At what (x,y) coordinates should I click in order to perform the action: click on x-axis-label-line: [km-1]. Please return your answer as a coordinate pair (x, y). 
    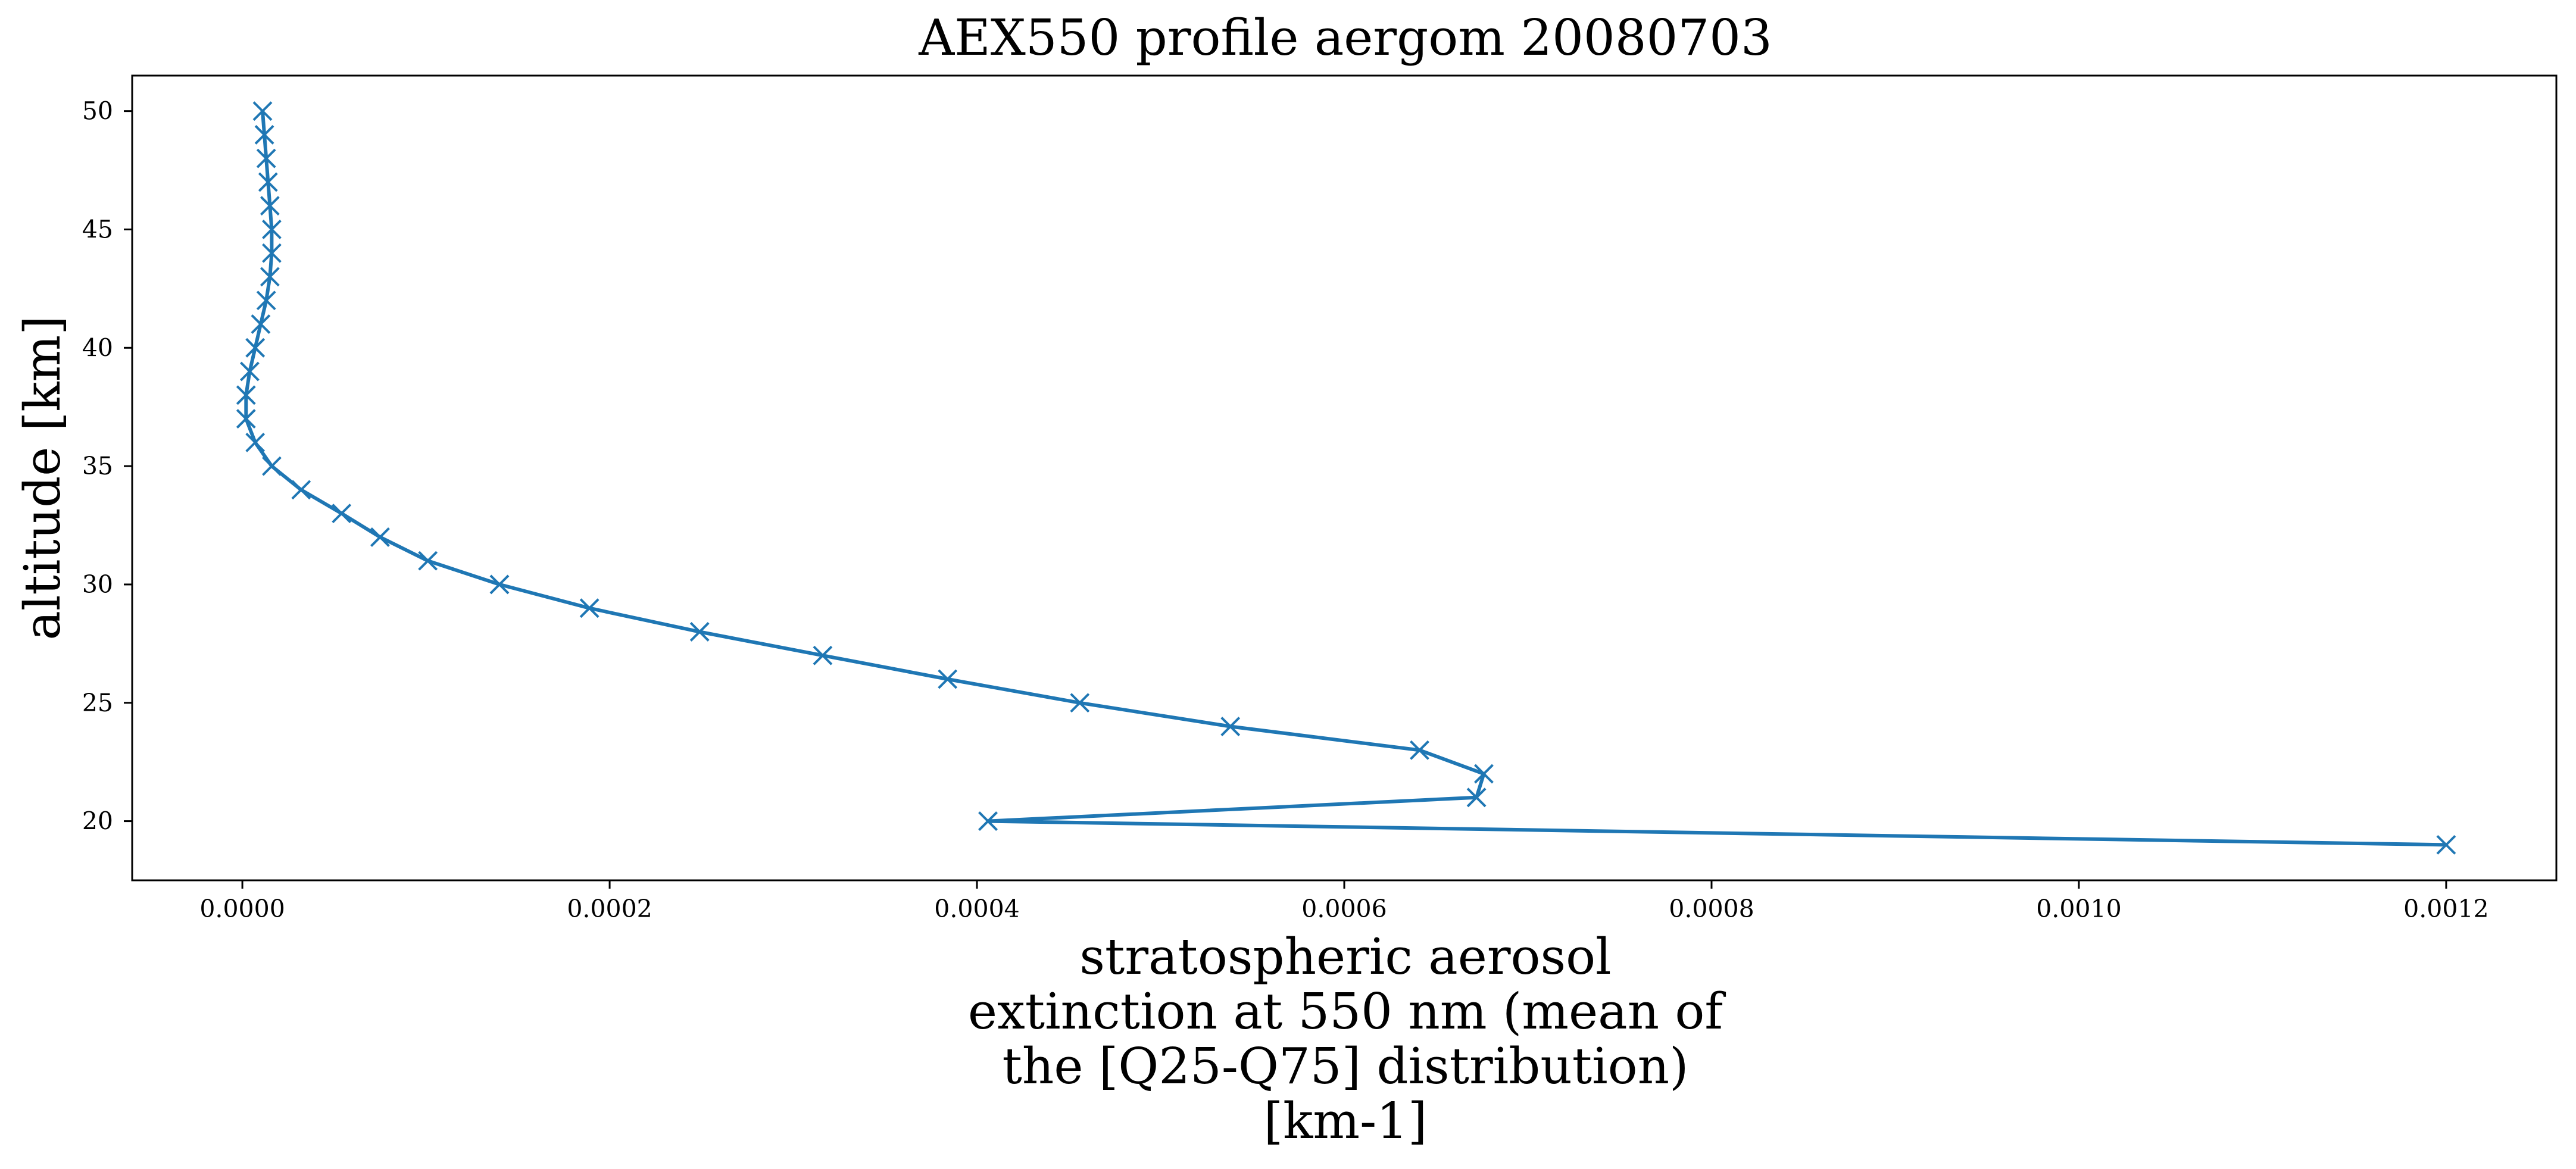
    Looking at the image, I should click on (1346, 1121).